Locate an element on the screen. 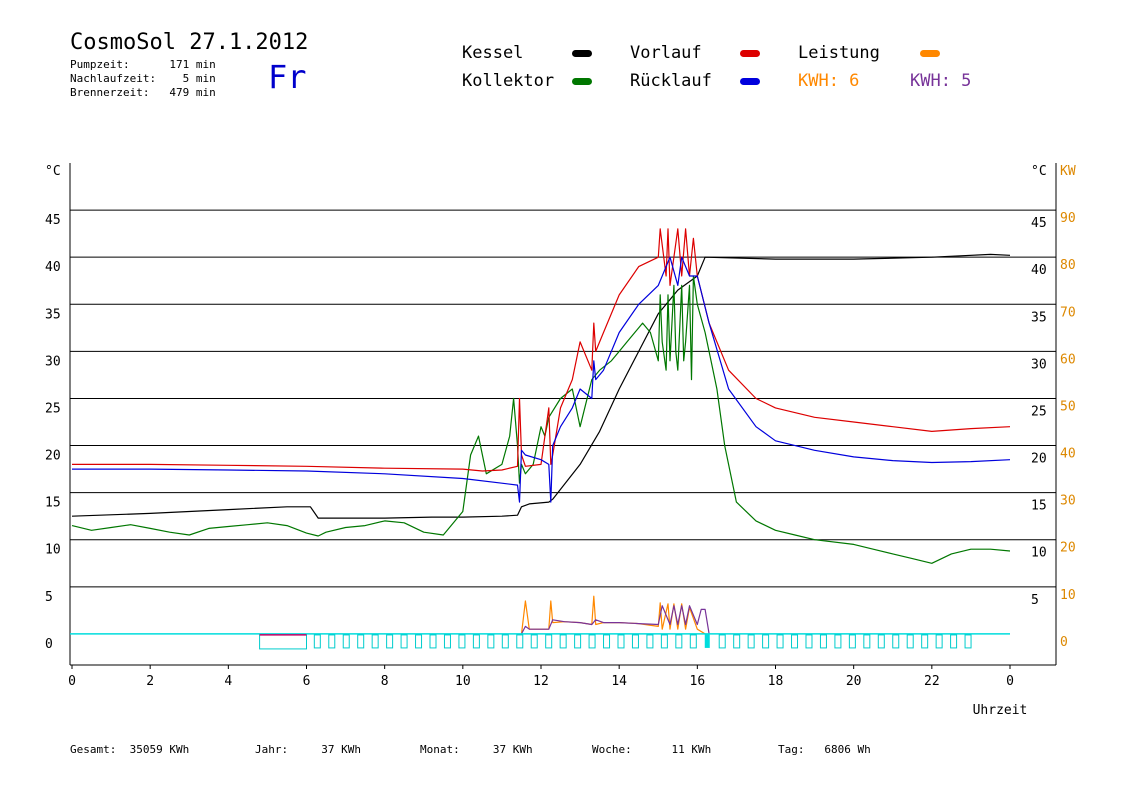 The width and height of the screenshot is (1148, 812). weekday: Fr is located at coordinates (287, 77).